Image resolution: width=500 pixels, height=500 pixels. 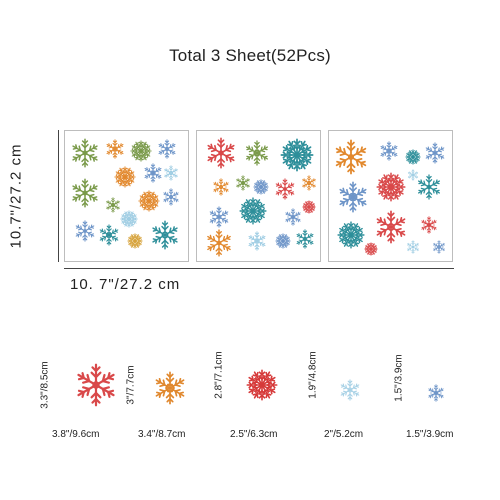 I want to click on size-example-2: 3"/7.7cm 3.4"/8.7cm, so click(x=170, y=395).